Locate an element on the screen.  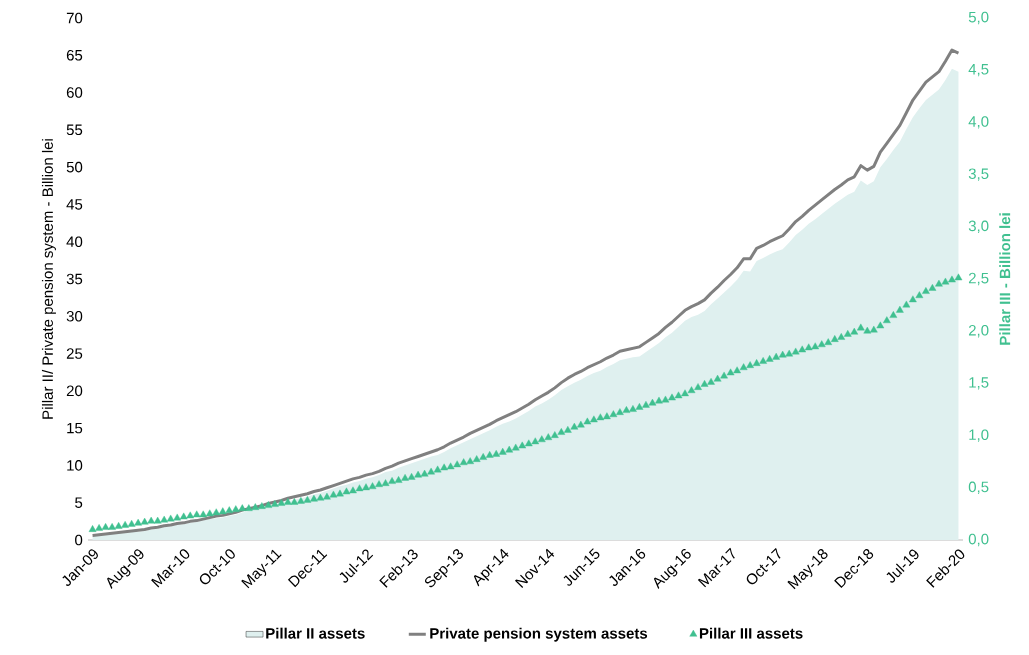
y2-tick-label: 5,0 is located at coordinates (978, 18).